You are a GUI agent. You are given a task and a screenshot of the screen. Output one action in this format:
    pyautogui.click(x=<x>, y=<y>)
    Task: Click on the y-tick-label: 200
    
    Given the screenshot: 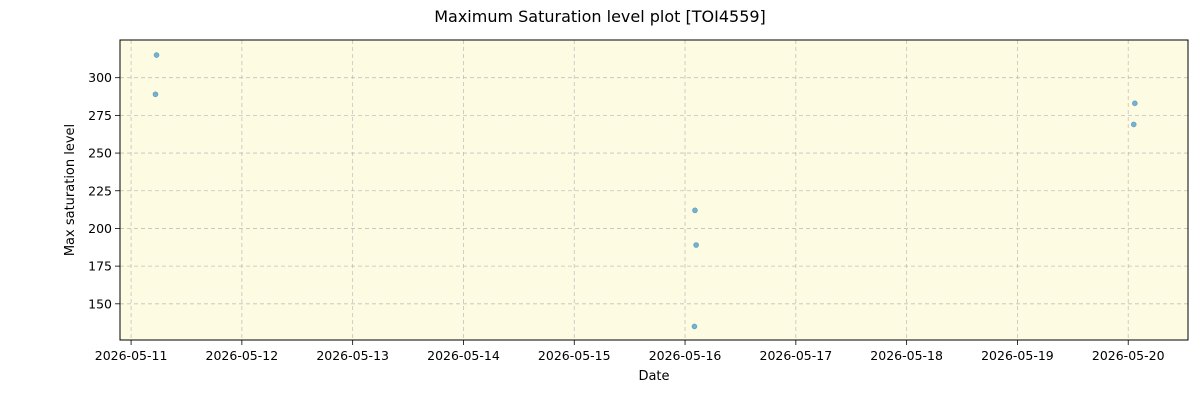 What is the action you would take?
    pyautogui.click(x=100, y=228)
    